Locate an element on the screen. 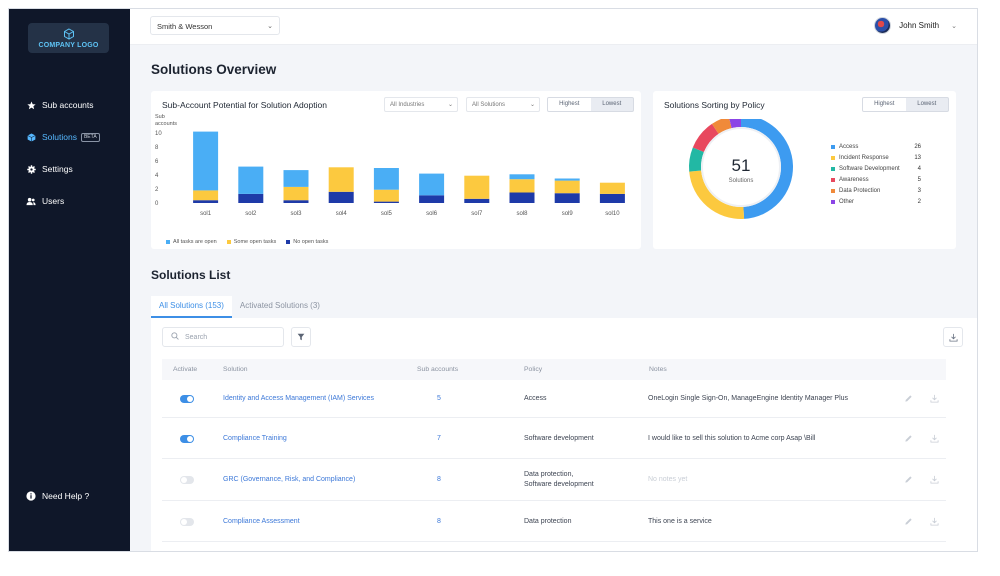 The width and height of the screenshot is (1000, 576). sidebar-item-solutions: Solutions BETA is located at coordinates (69, 137).